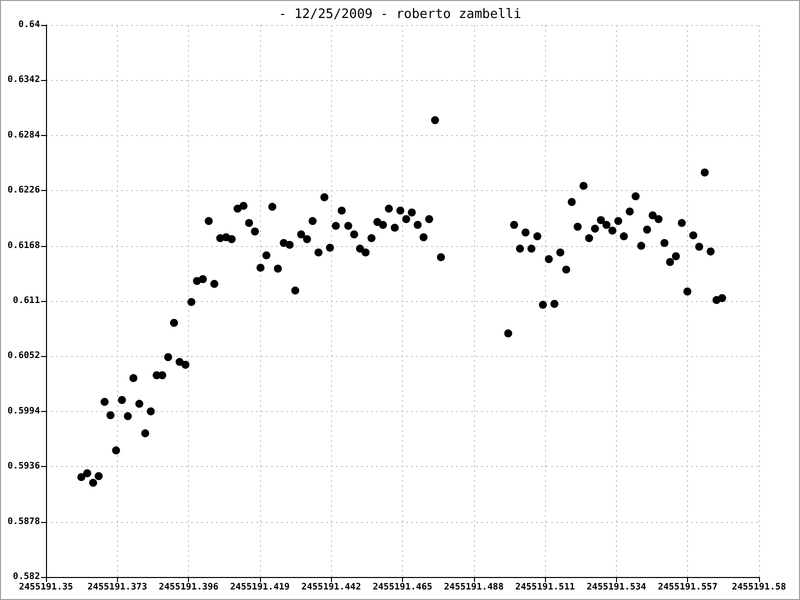 This screenshot has width=800, height=600. What do you see at coordinates (26, 301) in the screenshot?
I see `y-tick-label: 0.611` at bounding box center [26, 301].